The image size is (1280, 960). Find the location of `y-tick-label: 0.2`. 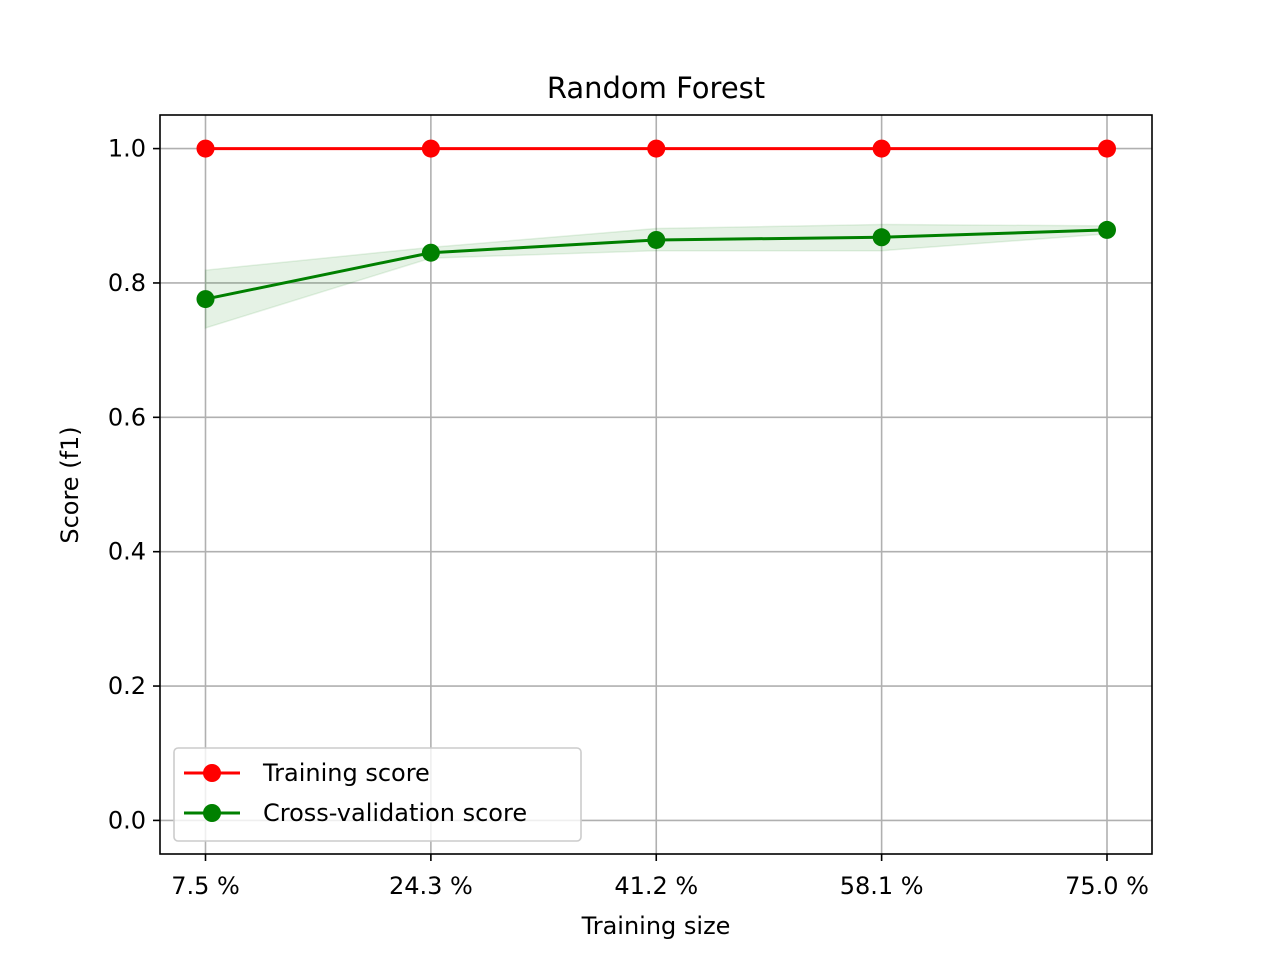

y-tick-label: 0.2 is located at coordinates (127, 686).